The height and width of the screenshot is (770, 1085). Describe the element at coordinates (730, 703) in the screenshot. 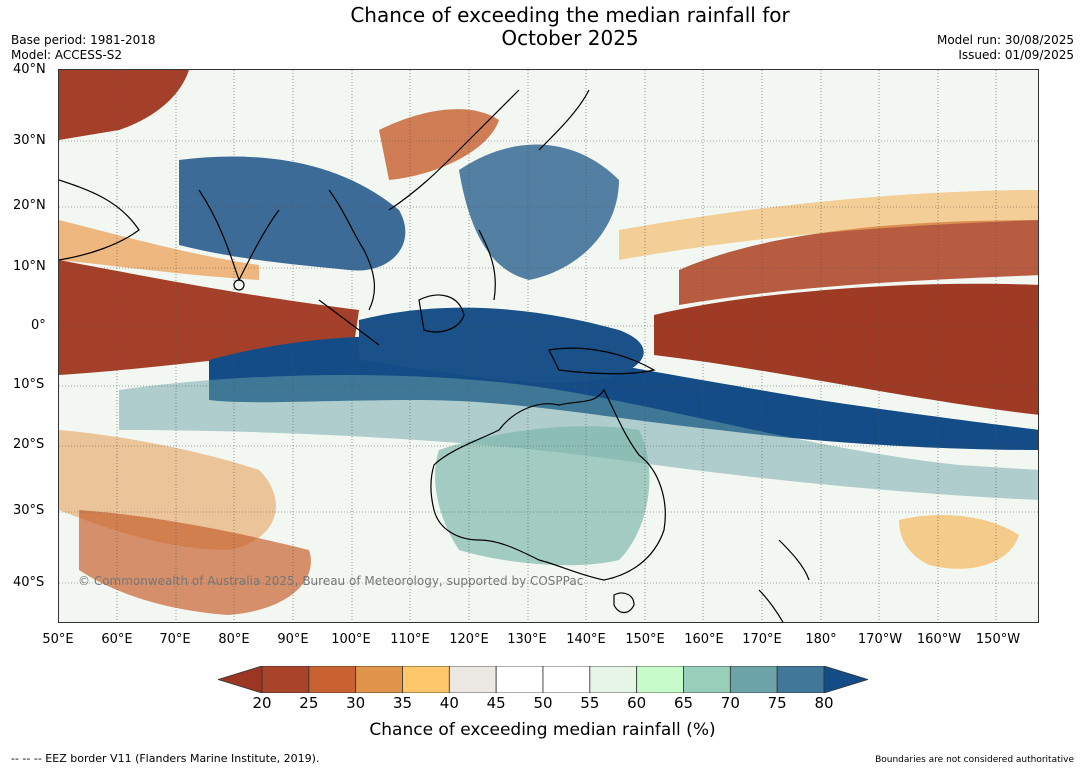

I see `colorbar-tick-label: 70` at that location.